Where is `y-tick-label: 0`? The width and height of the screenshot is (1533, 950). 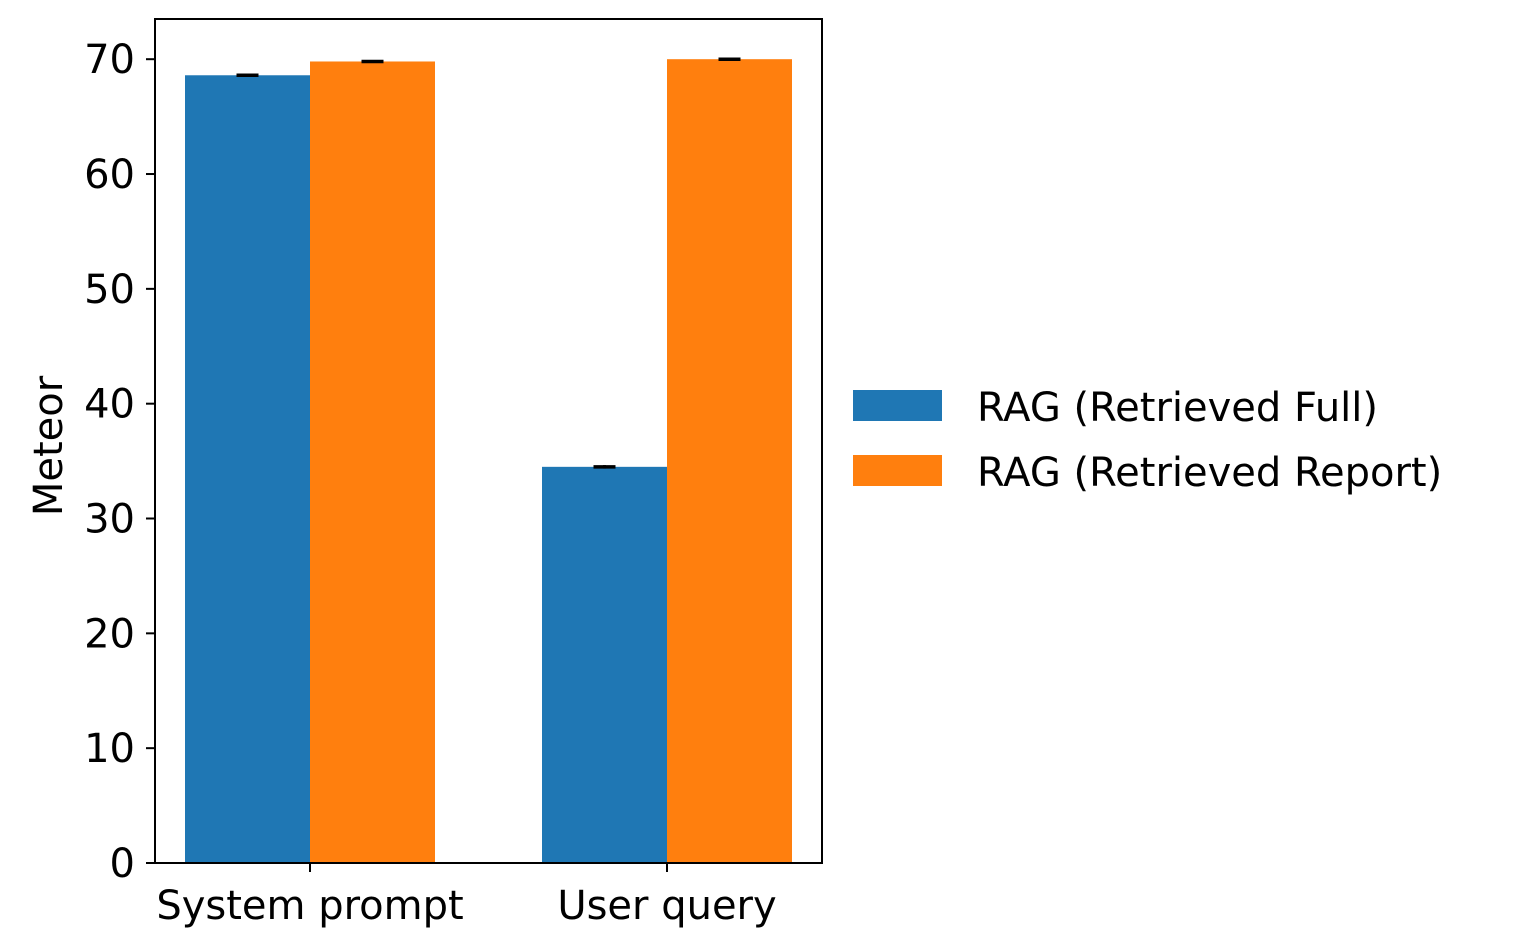
y-tick-label: 0 is located at coordinates (122, 864).